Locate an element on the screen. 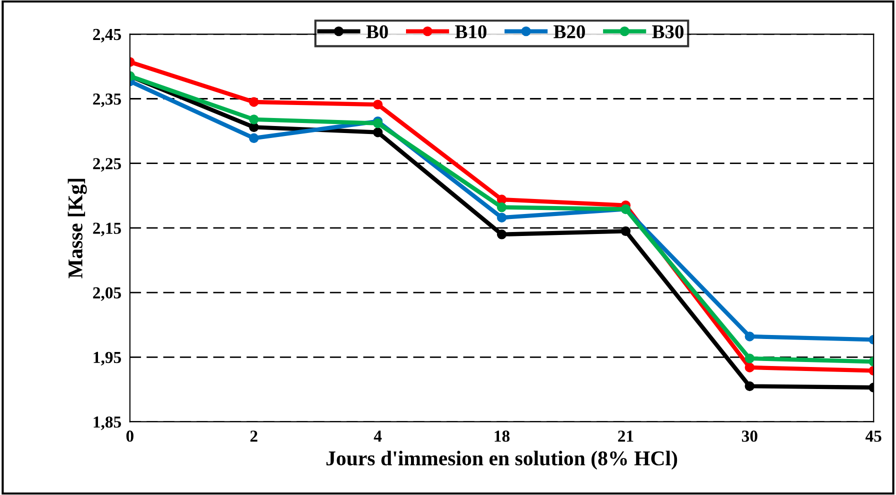 The height and width of the screenshot is (495, 896). legend-label: B20 is located at coordinates (569, 31).